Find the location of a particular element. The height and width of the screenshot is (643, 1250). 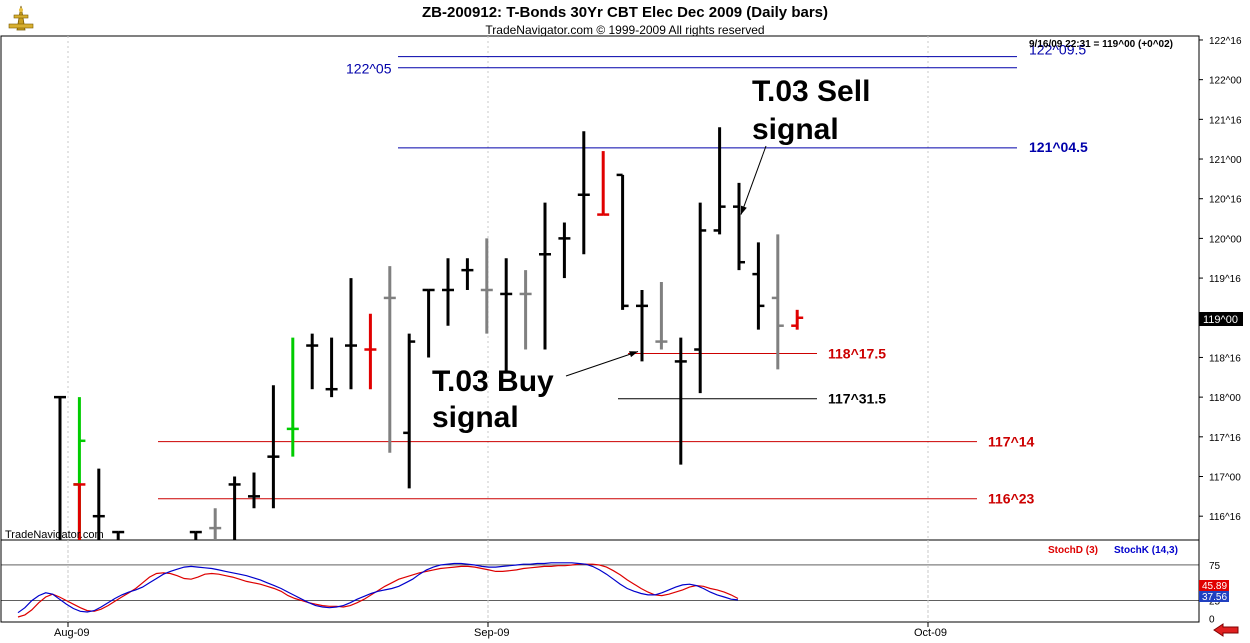

y-tick-label: 122^00 is located at coordinates (1225, 81).